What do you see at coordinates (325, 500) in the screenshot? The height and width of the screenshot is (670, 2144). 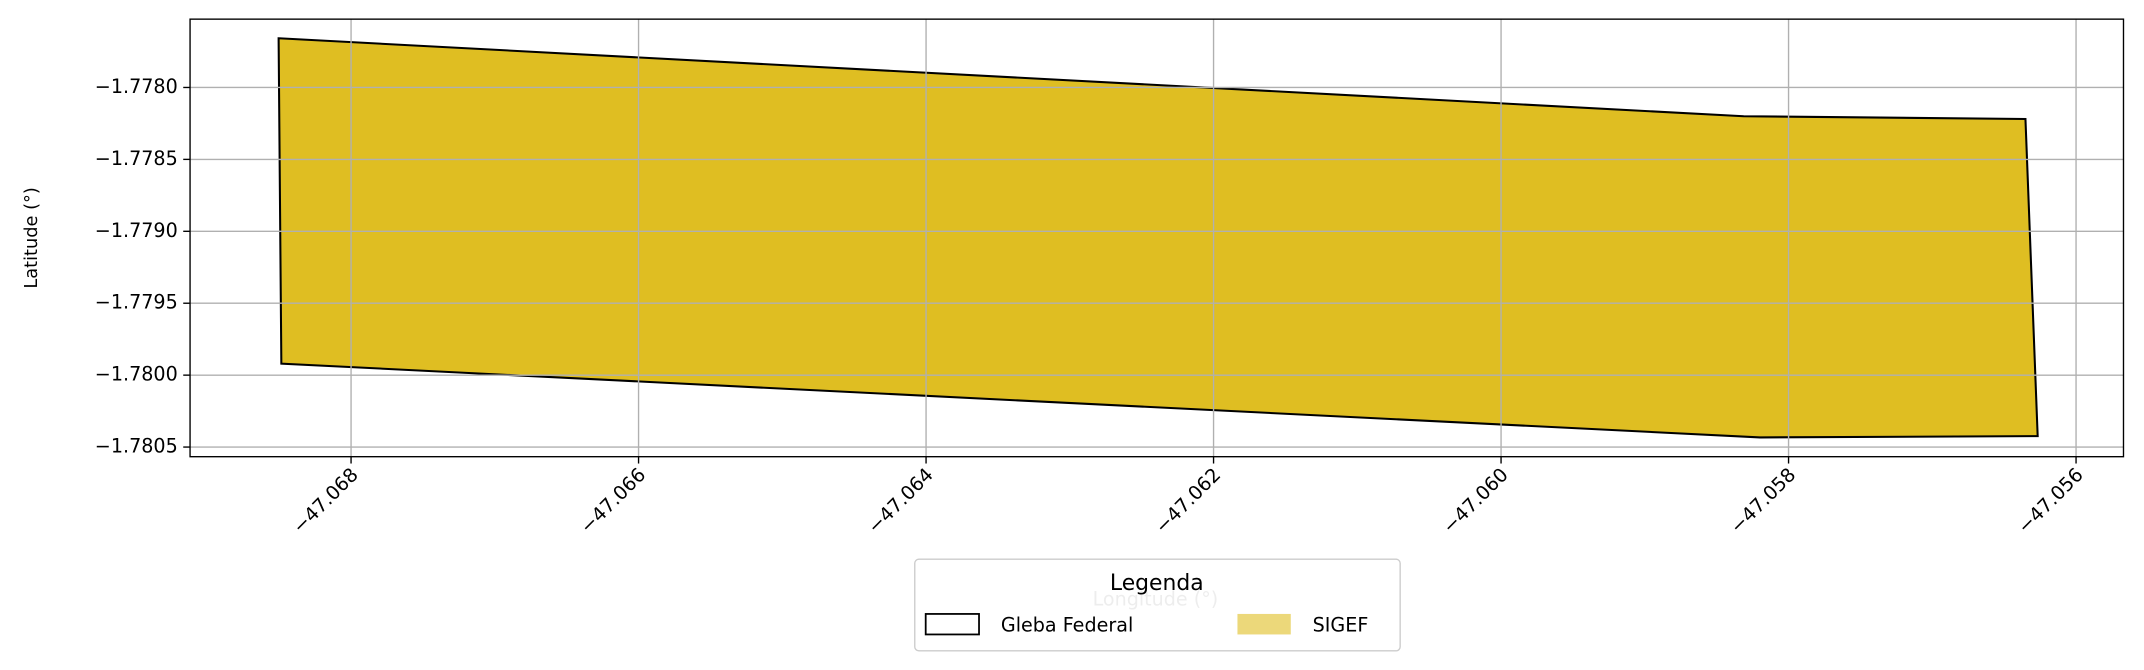 I see `x-tick-label: −47.068` at bounding box center [325, 500].